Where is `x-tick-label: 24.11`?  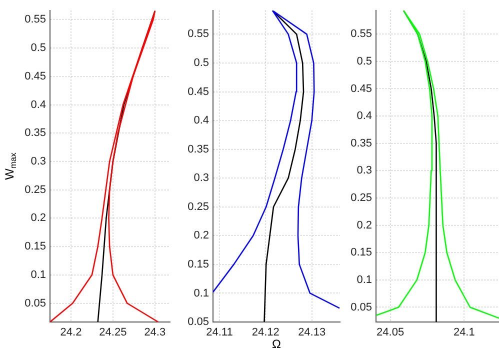 x-tick-label: 24.11 is located at coordinates (219, 332).